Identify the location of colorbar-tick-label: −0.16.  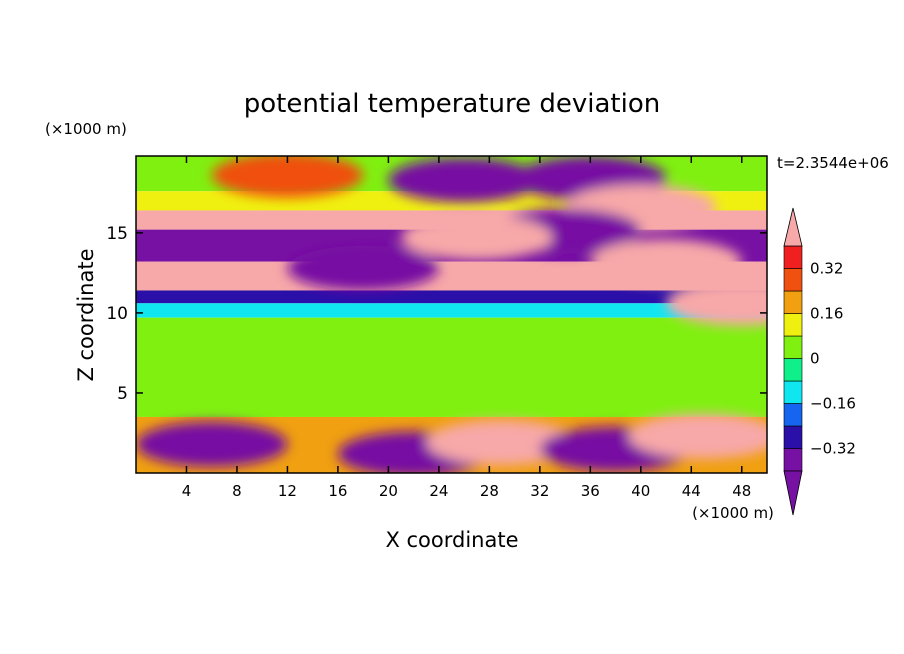
(833, 404).